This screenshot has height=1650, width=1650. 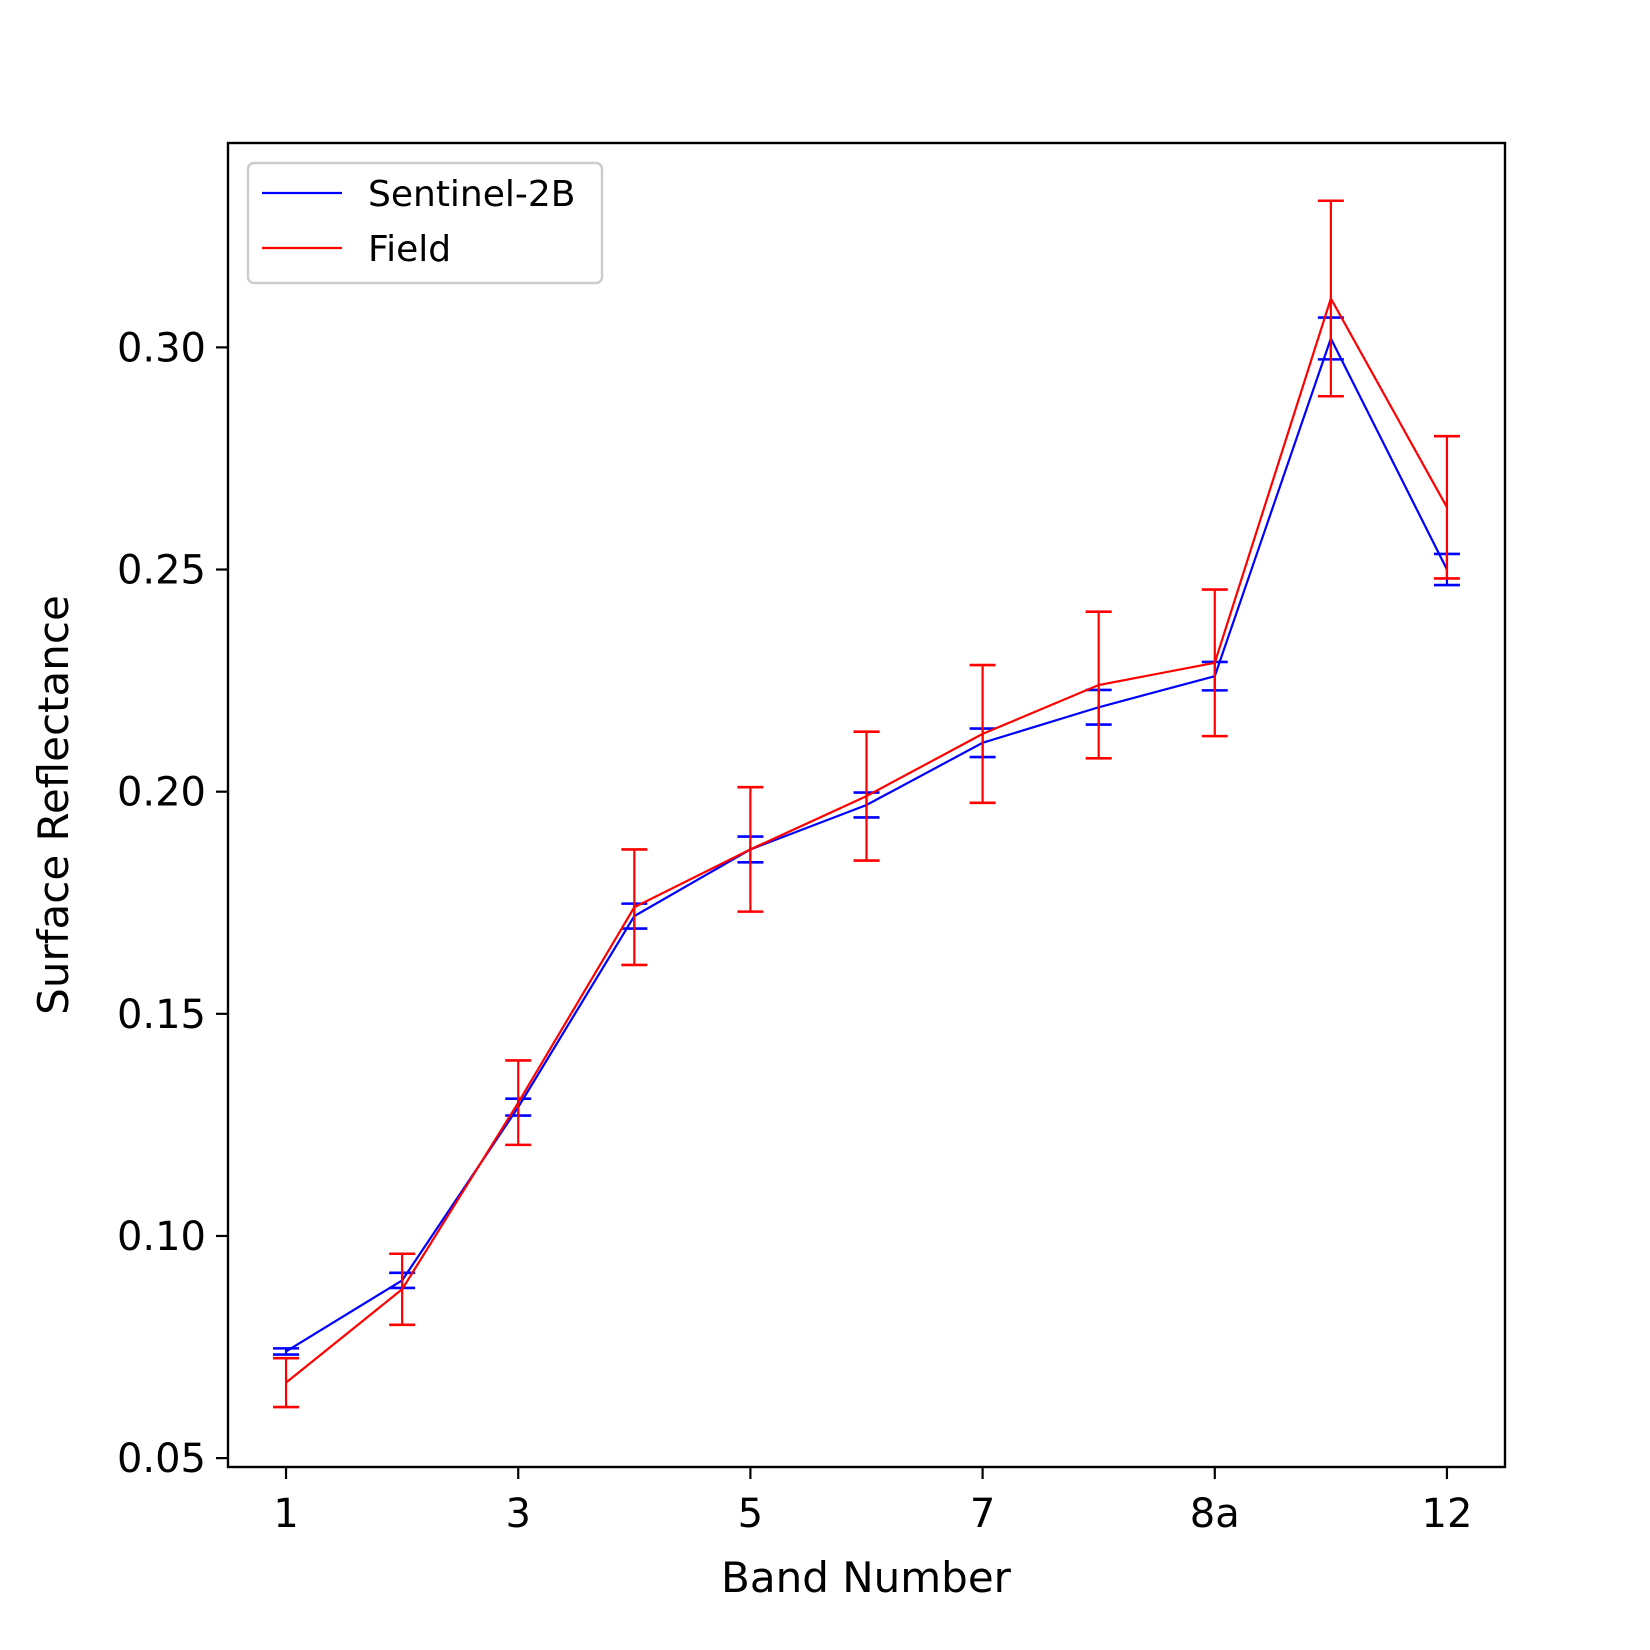 What do you see at coordinates (409, 249) in the screenshot?
I see `legend-label-field: Field` at bounding box center [409, 249].